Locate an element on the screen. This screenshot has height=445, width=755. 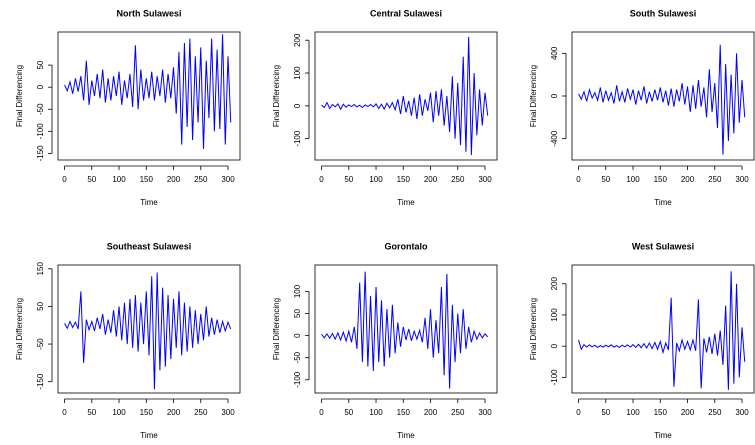
chart-title: Gorontalo is located at coordinates (406, 246).